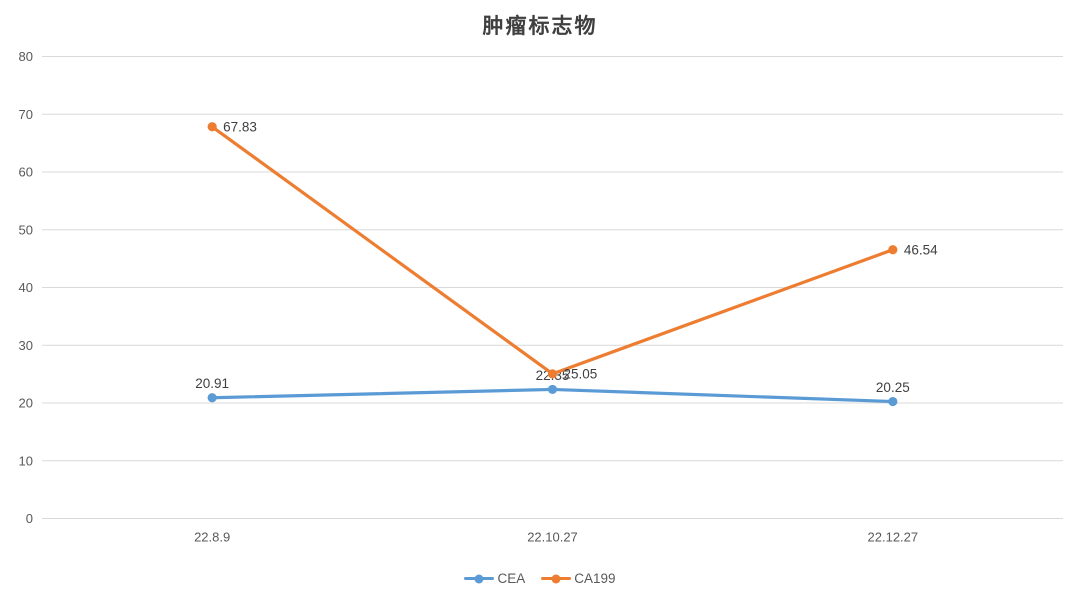 The image size is (1080, 594). I want to click on x-tick-label: 22.8.9, so click(212, 537).